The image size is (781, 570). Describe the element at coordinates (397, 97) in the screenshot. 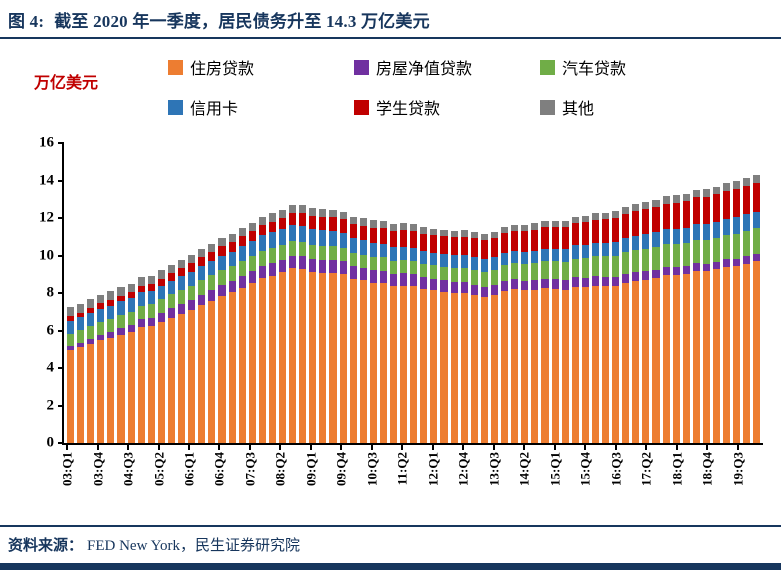

I see `chart-legend: 住房贷款 房屋净值贷款 汽车贷款 信用卡 学生贷款 其他` at that location.